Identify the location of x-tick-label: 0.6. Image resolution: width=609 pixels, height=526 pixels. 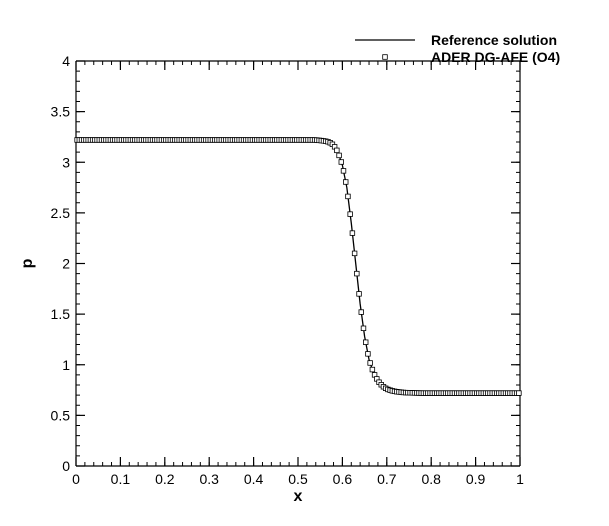
(343, 479).